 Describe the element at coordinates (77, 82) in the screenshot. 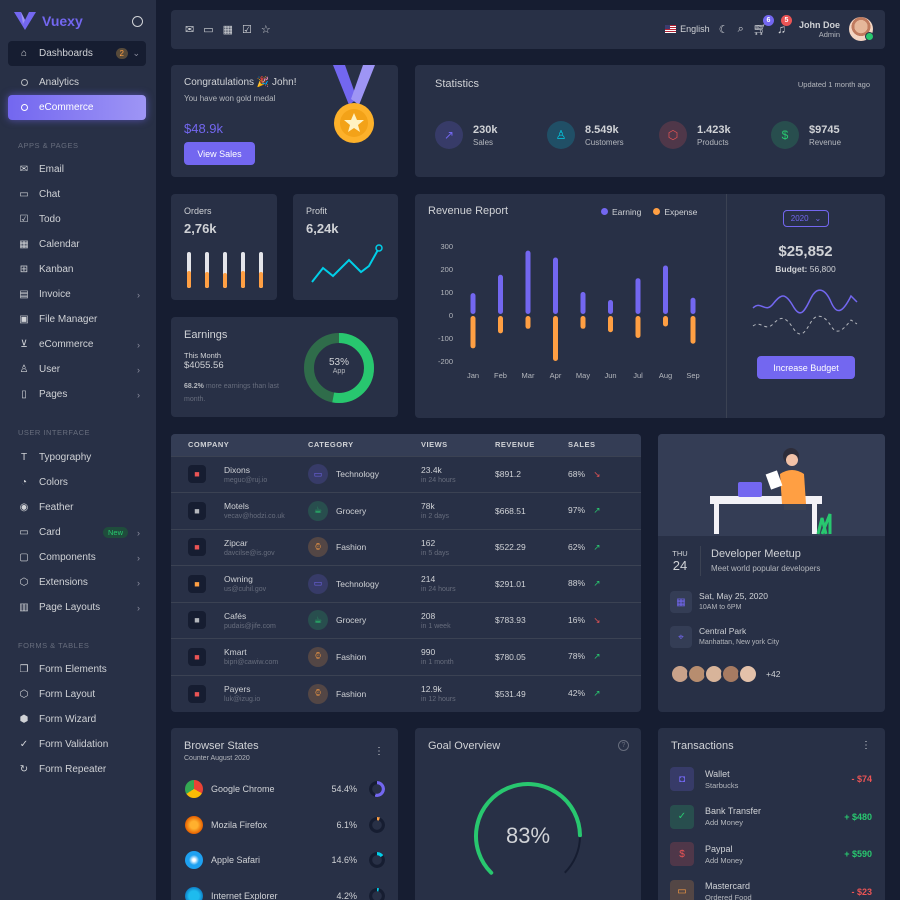

I see `sidebar-item-analytics: Analytics` at that location.